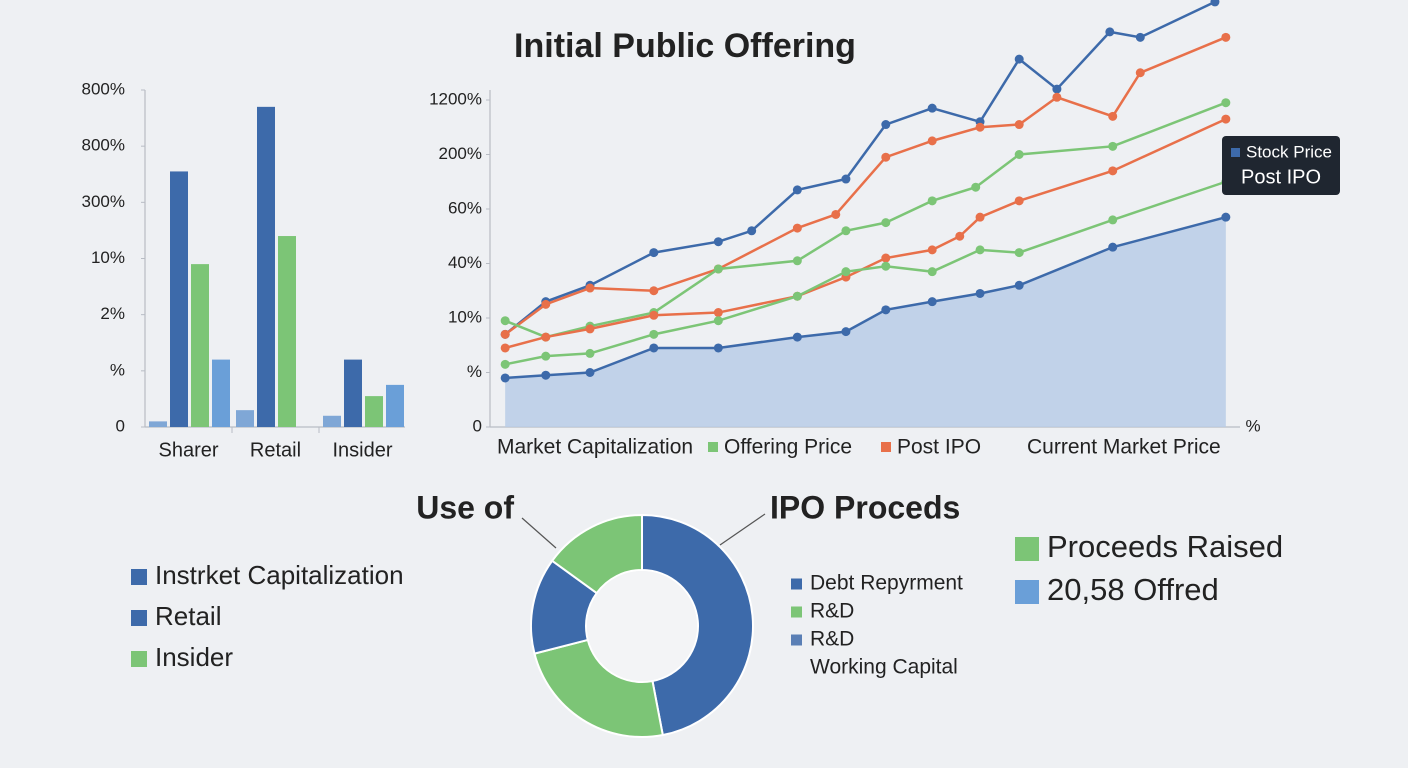 The image size is (1408, 768). Describe the element at coordinates (362, 450) in the screenshot. I see `x-tick-label: Insider` at that location.